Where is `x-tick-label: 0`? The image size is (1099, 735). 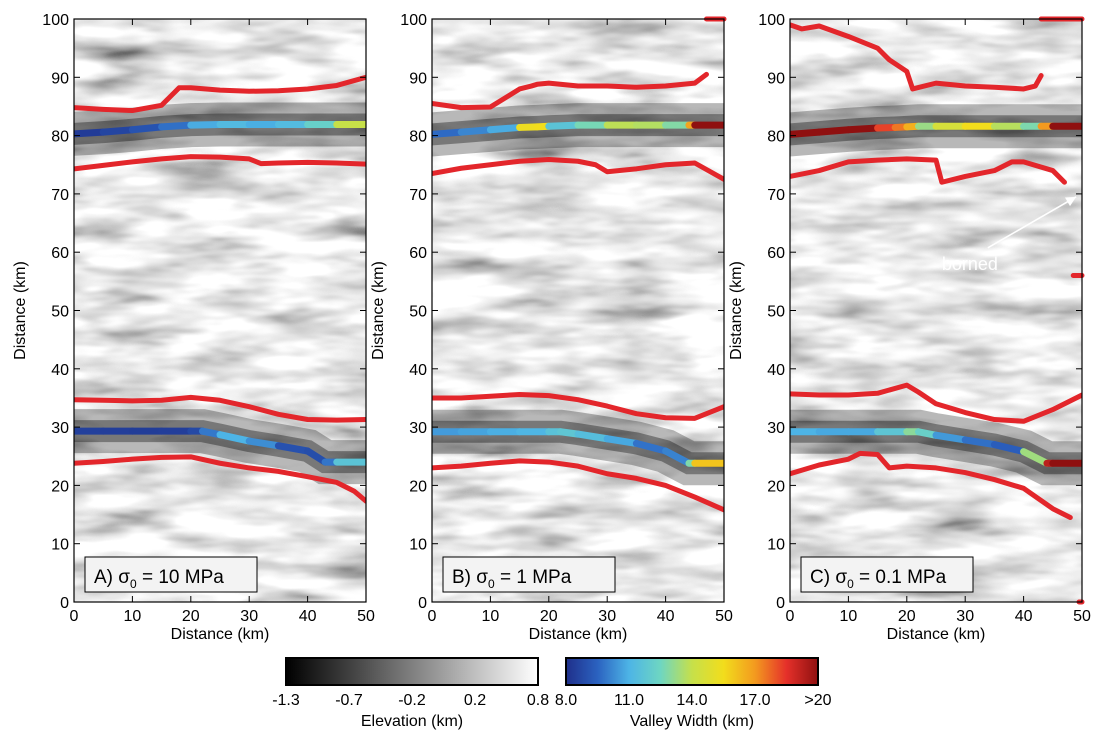
x-tick-label: 0 is located at coordinates (74, 616).